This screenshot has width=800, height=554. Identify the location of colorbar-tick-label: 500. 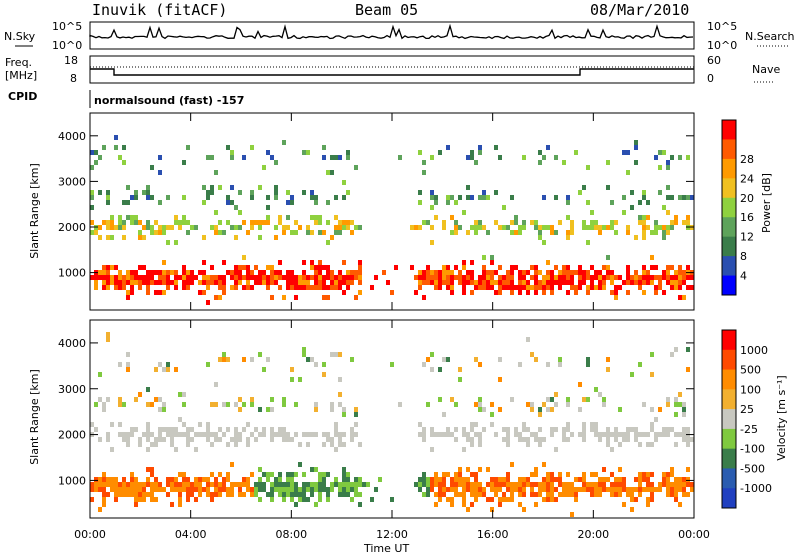
(750, 370).